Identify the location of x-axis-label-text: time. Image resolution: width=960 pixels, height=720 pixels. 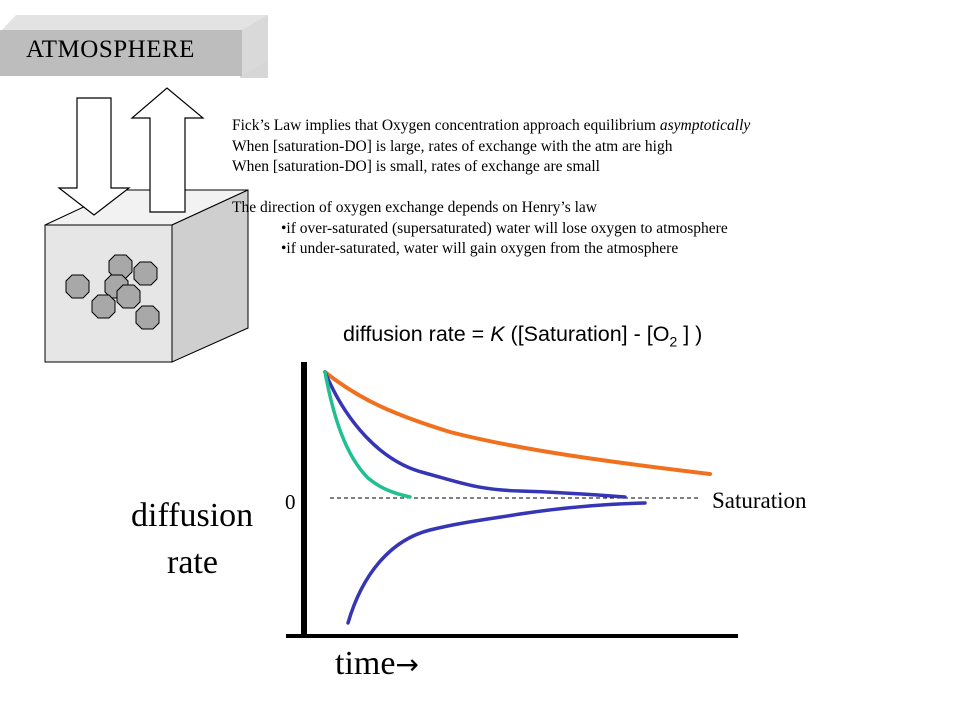
(365, 663).